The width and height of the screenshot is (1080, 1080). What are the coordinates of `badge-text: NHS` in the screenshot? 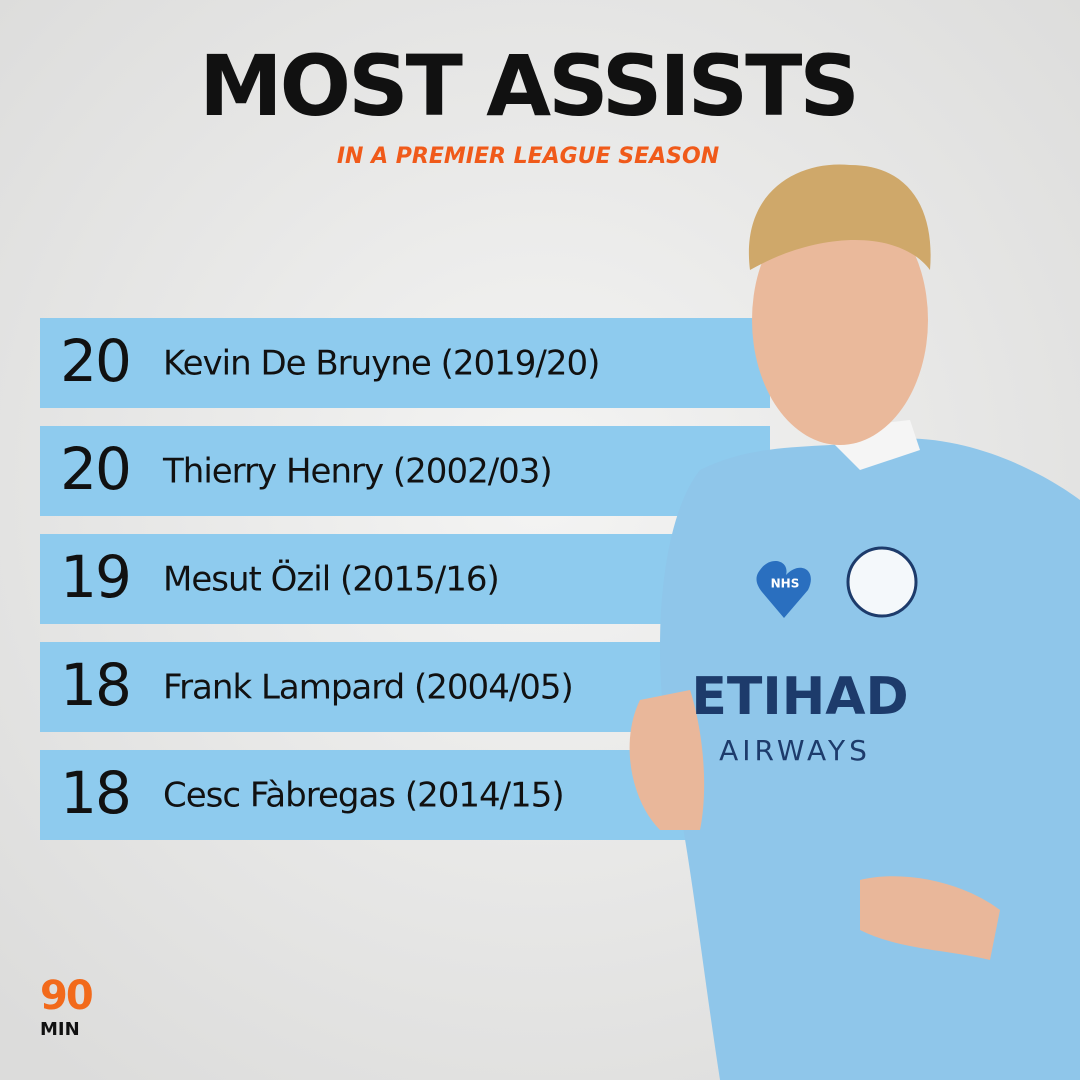 It's located at (785, 584).